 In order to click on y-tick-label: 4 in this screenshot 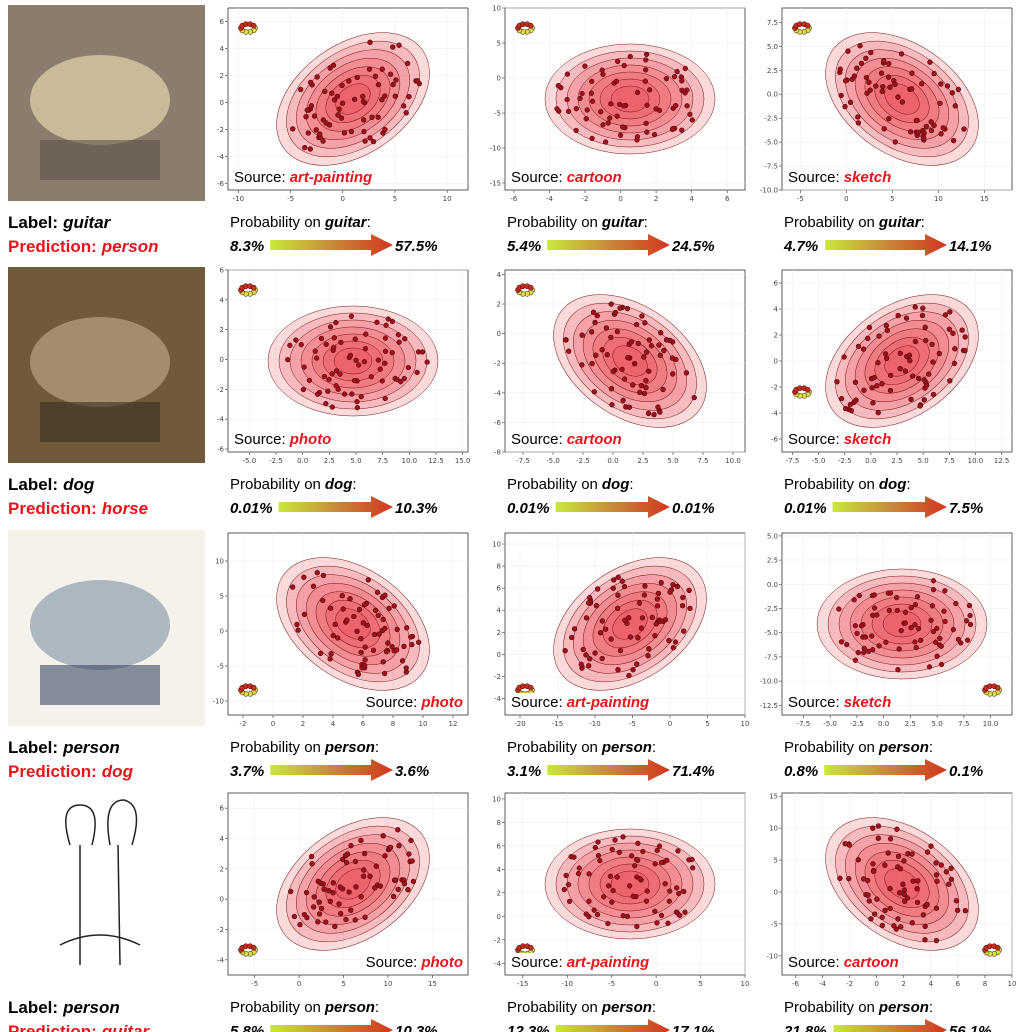, I will do `click(776, 310)`.